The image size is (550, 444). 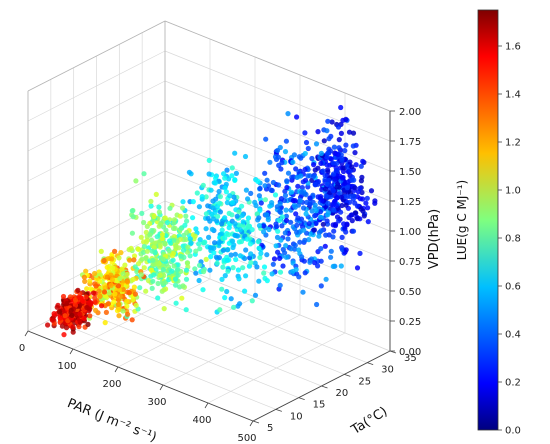 I want to click on pane-edge, so click(x=96, y=56).